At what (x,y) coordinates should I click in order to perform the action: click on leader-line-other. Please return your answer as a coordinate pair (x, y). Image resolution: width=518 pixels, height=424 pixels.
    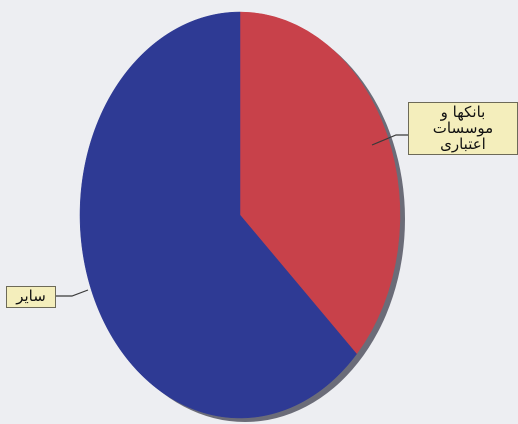
    Looking at the image, I should click on (72, 293).